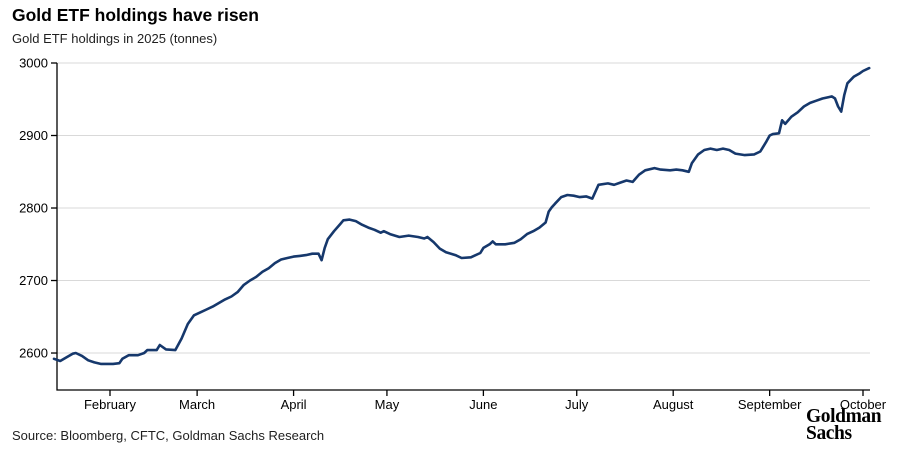 Image resolution: width=900 pixels, height=451 pixels. Describe the element at coordinates (863, 404) in the screenshot. I see `x-axis-label: October` at that location.